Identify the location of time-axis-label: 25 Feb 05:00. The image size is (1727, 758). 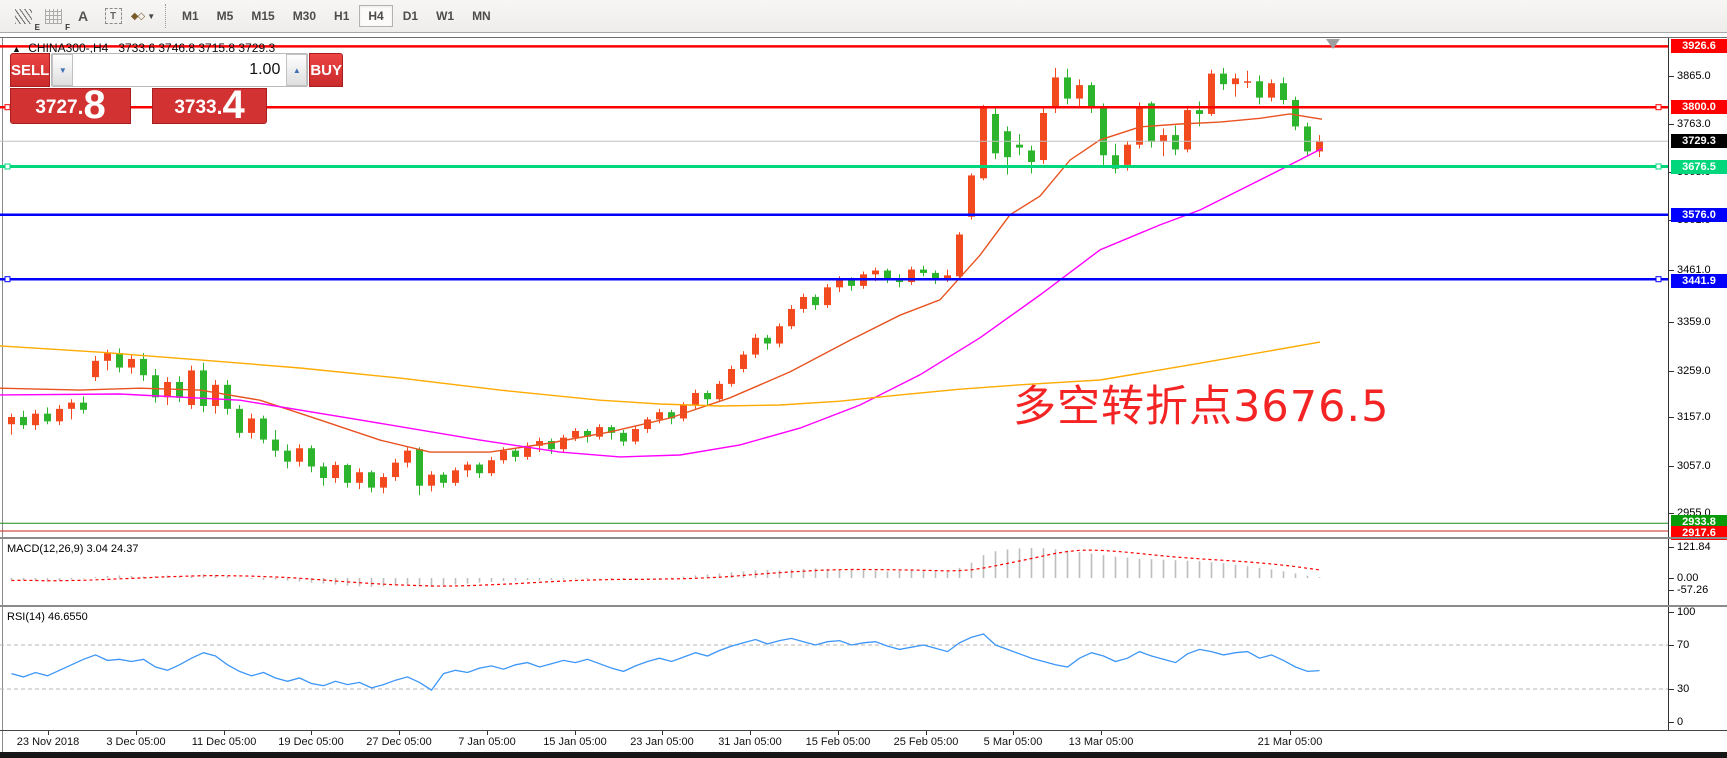
(926, 742).